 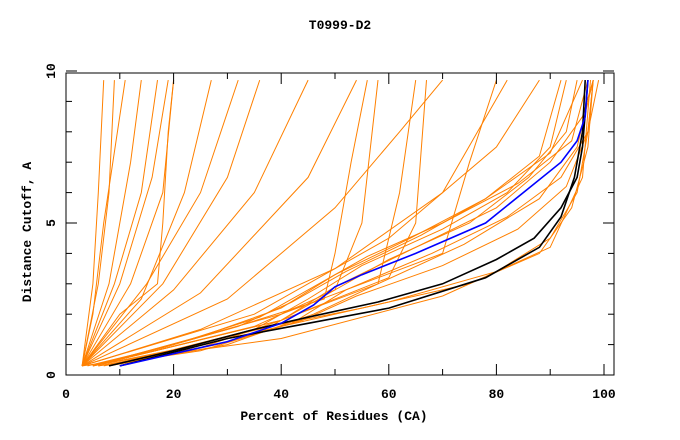 What do you see at coordinates (333, 416) in the screenshot?
I see `x-axis-label: Percent of Residues (CA)` at bounding box center [333, 416].